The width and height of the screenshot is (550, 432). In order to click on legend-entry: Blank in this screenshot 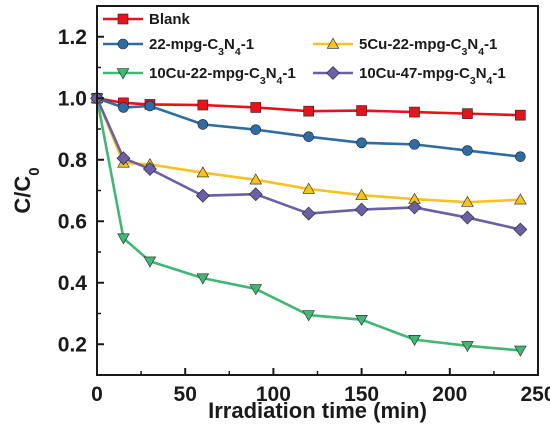, I will do `click(147, 19)`.